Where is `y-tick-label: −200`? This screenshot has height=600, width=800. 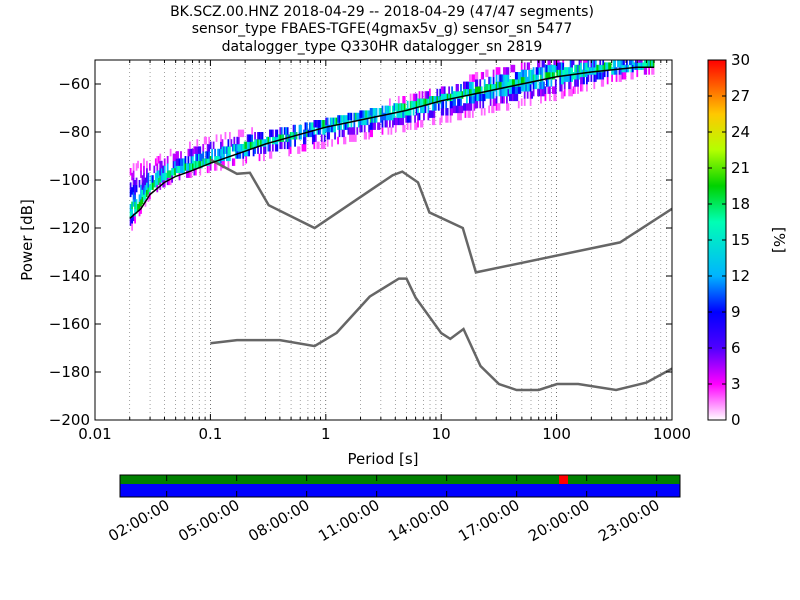
y-tick-label: −200 is located at coordinates (69, 420).